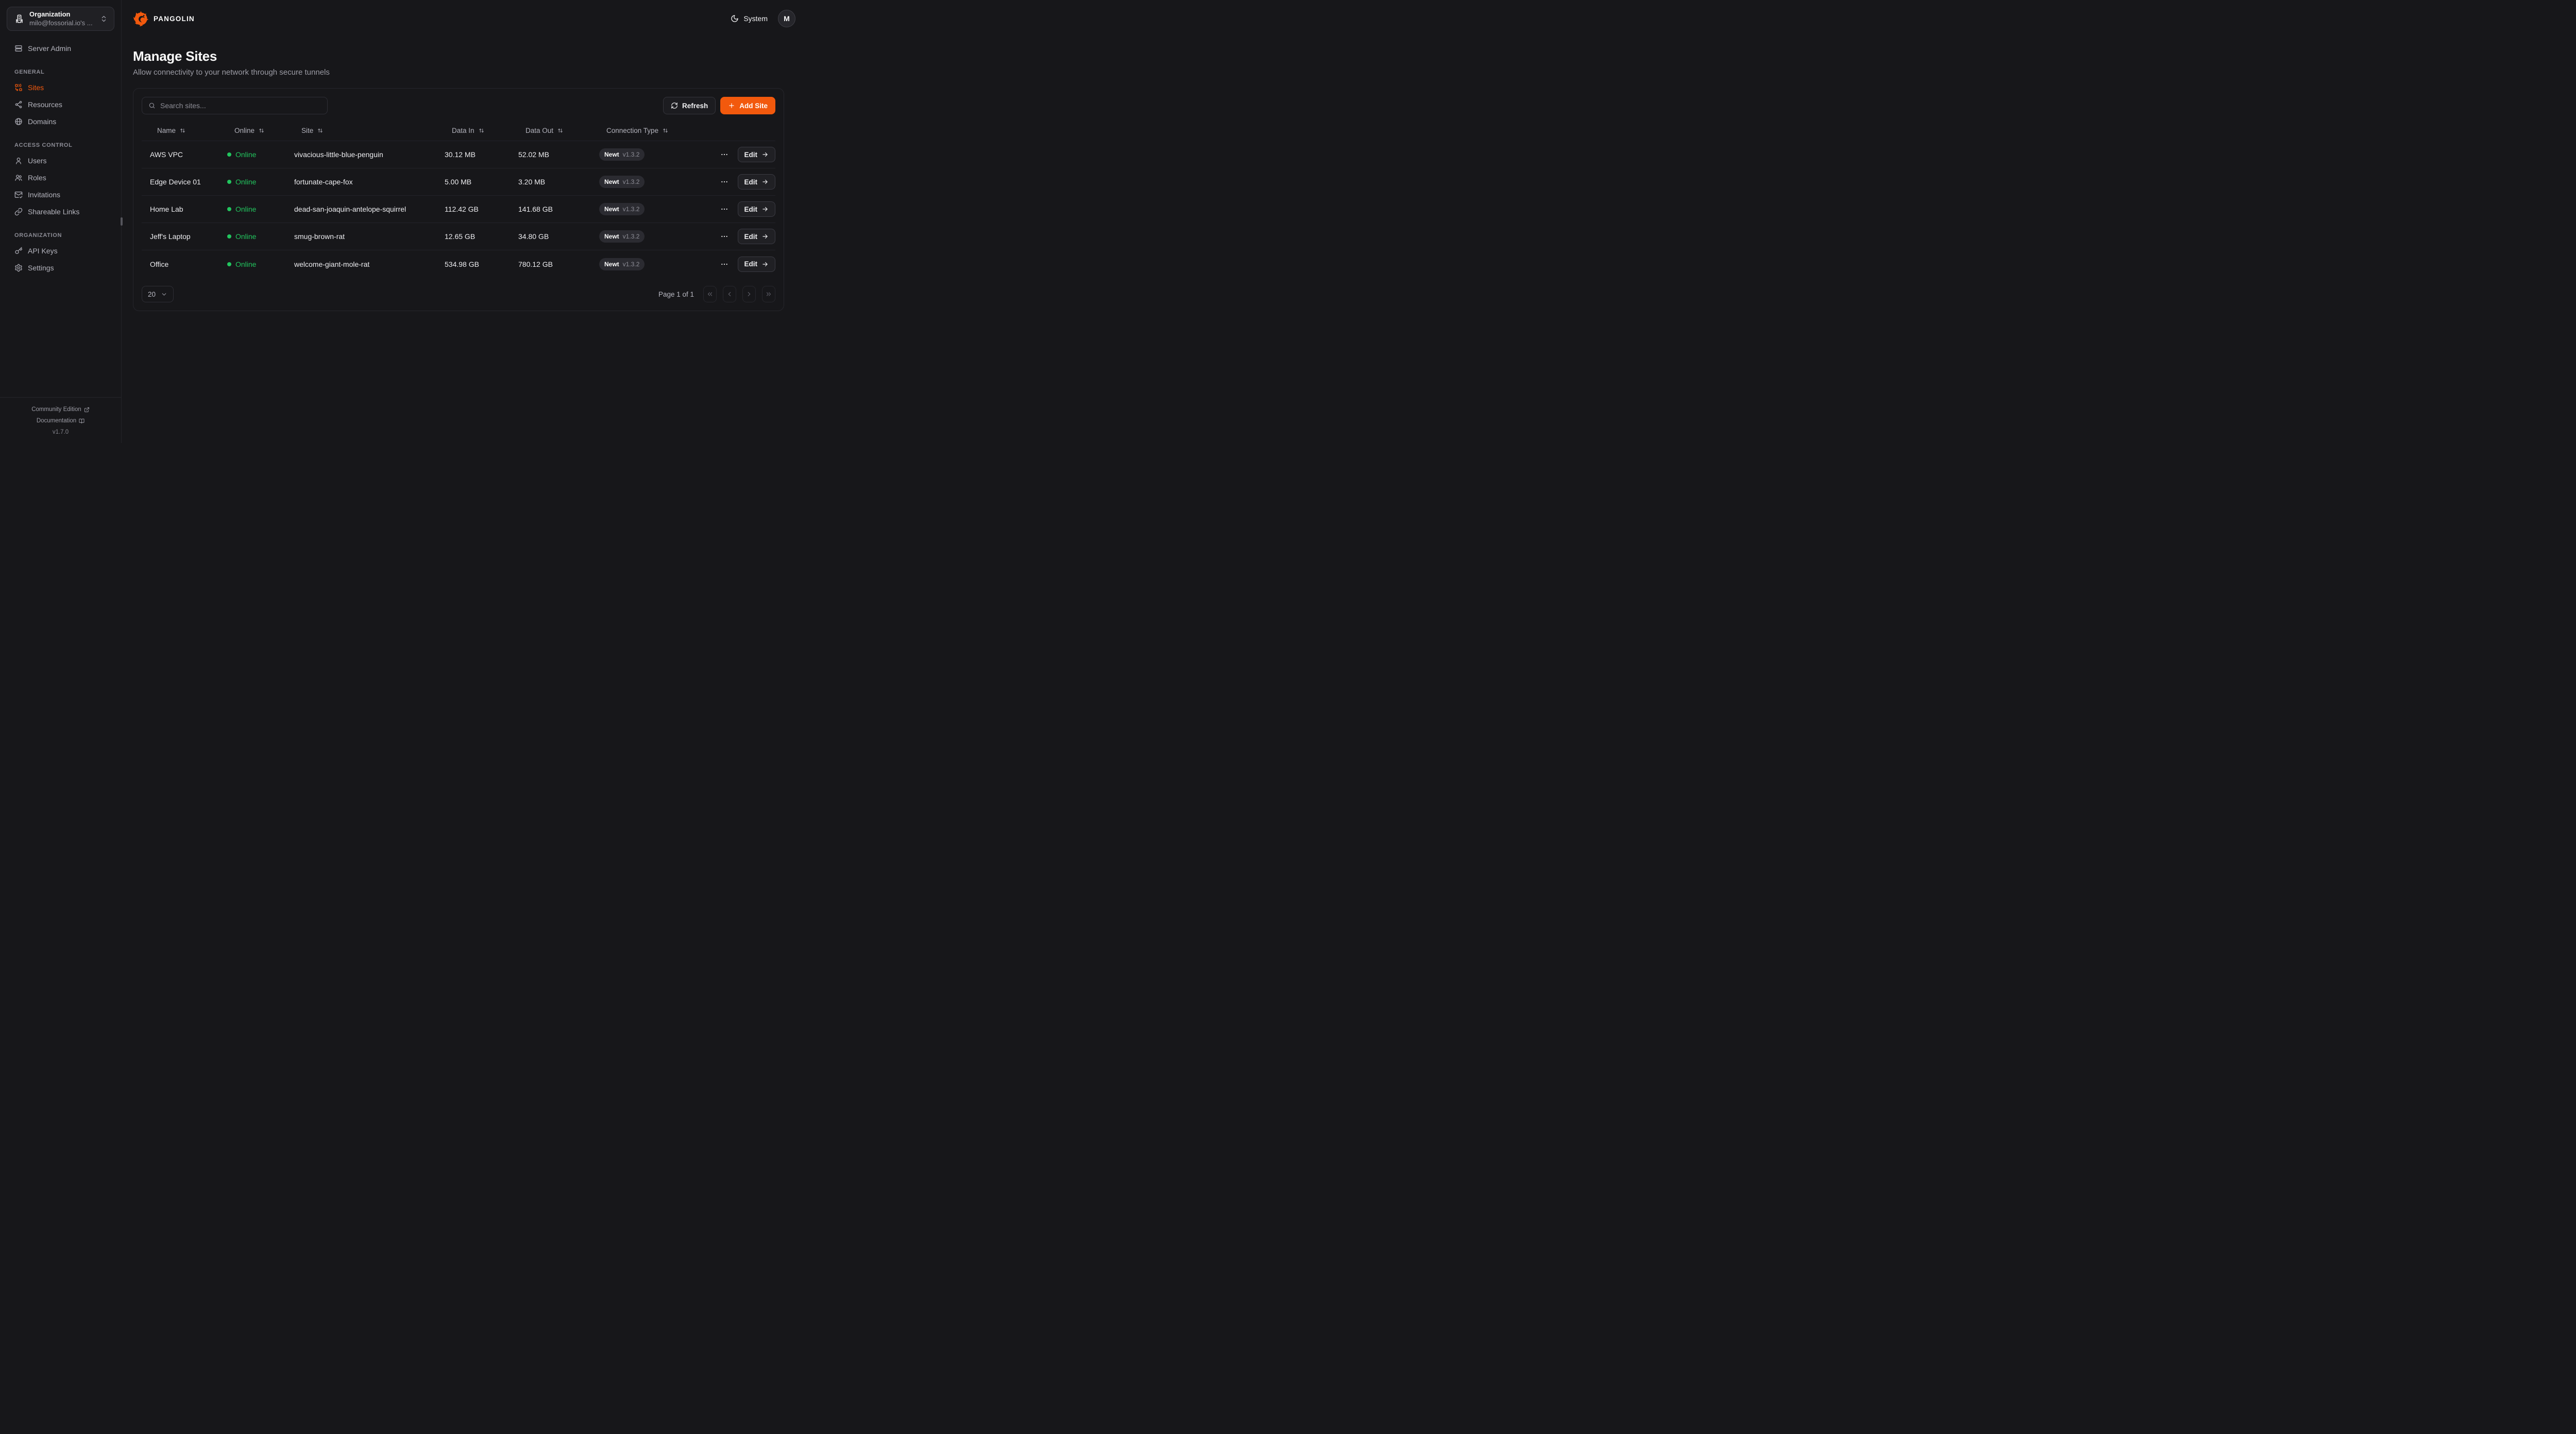 The height and width of the screenshot is (1434, 2576). What do you see at coordinates (60, 420) in the screenshot?
I see `documentation-link: Documentation` at bounding box center [60, 420].